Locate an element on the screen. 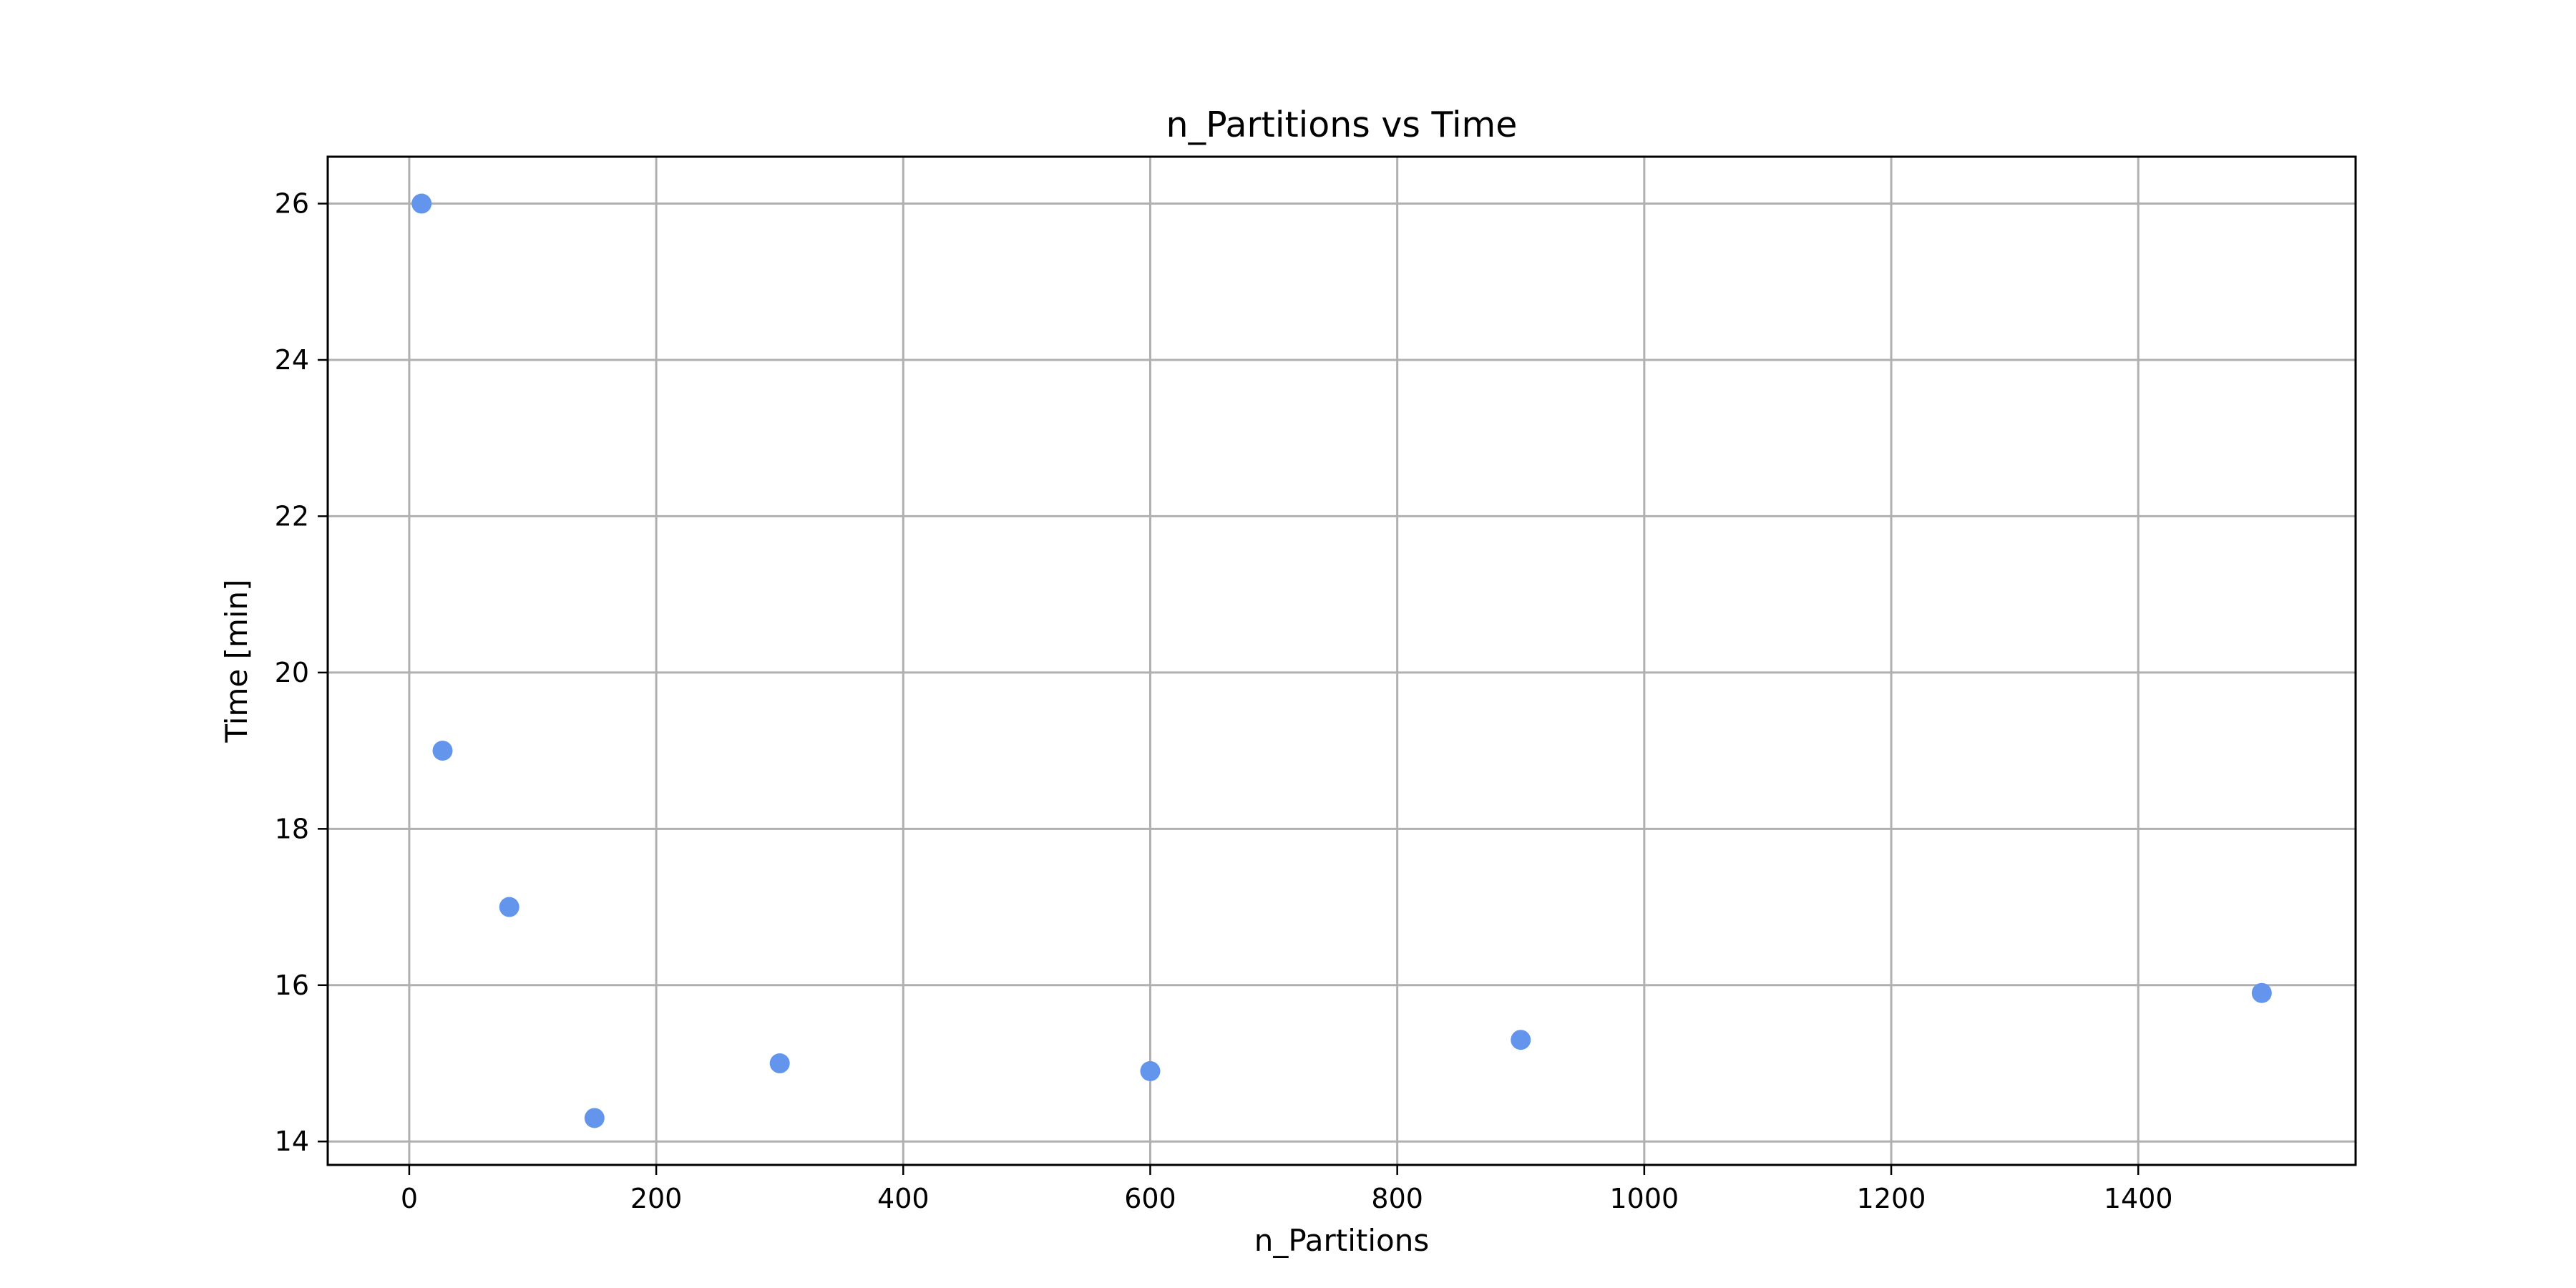 The image size is (2576, 1288). y-tick-label: 18 is located at coordinates (292, 828).